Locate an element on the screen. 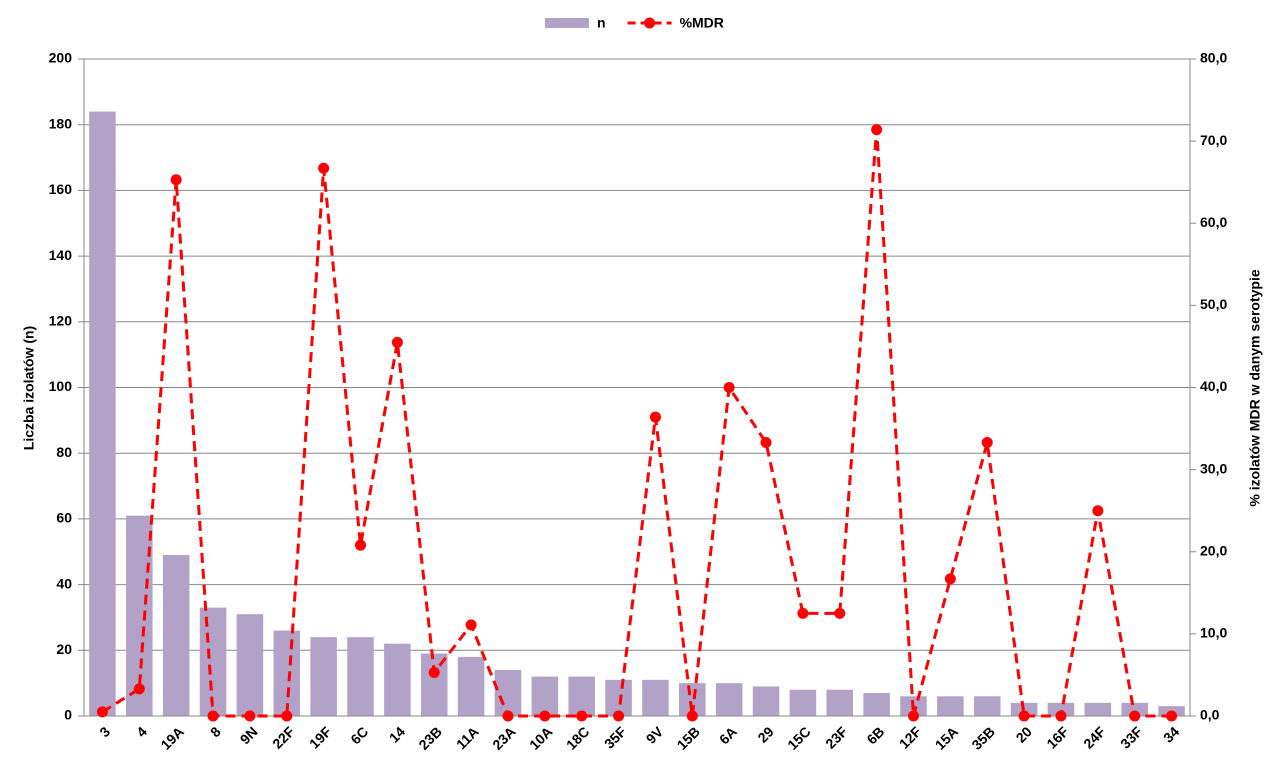 The image size is (1273, 761). x-tick-label: 23A is located at coordinates (503, 737).